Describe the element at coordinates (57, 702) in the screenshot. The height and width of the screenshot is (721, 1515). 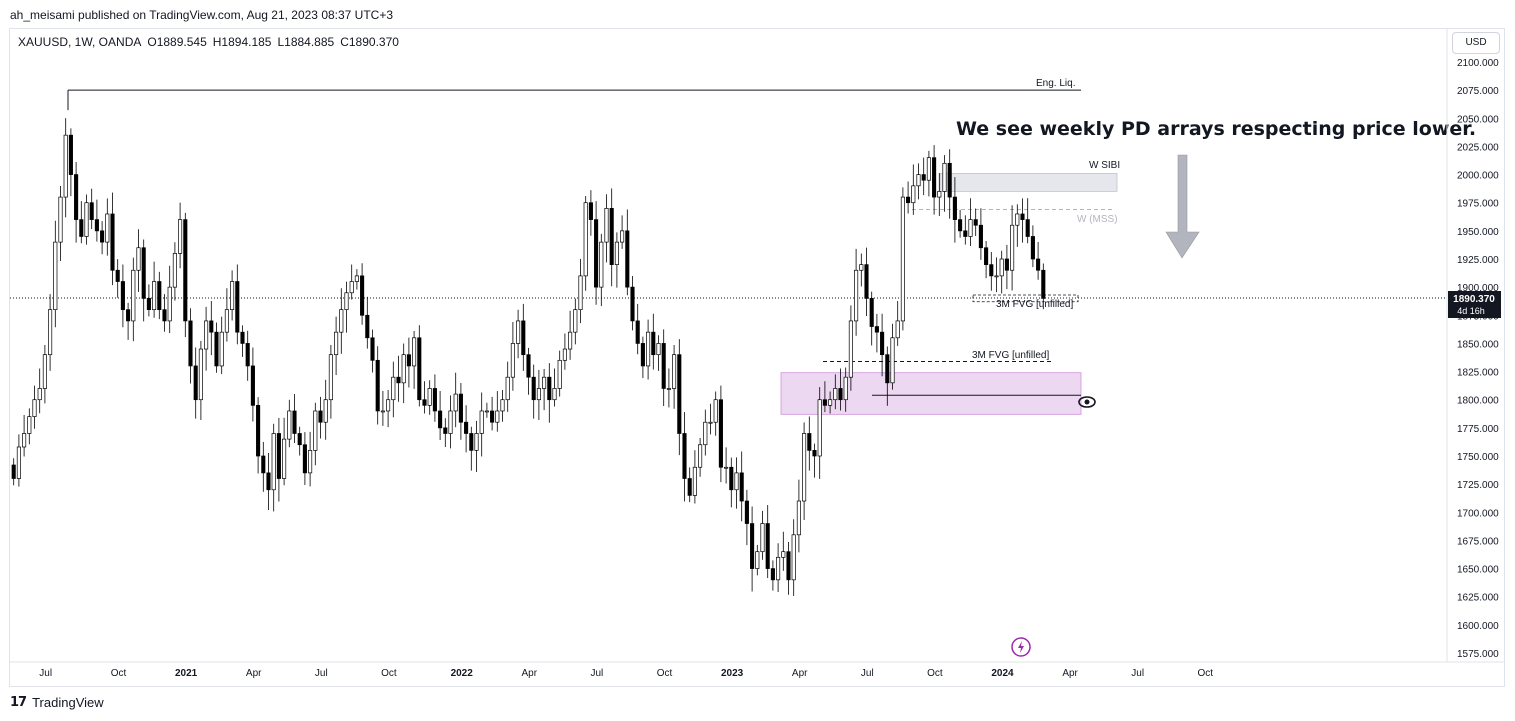
I see `footer-brand: 17 TradingView` at that location.